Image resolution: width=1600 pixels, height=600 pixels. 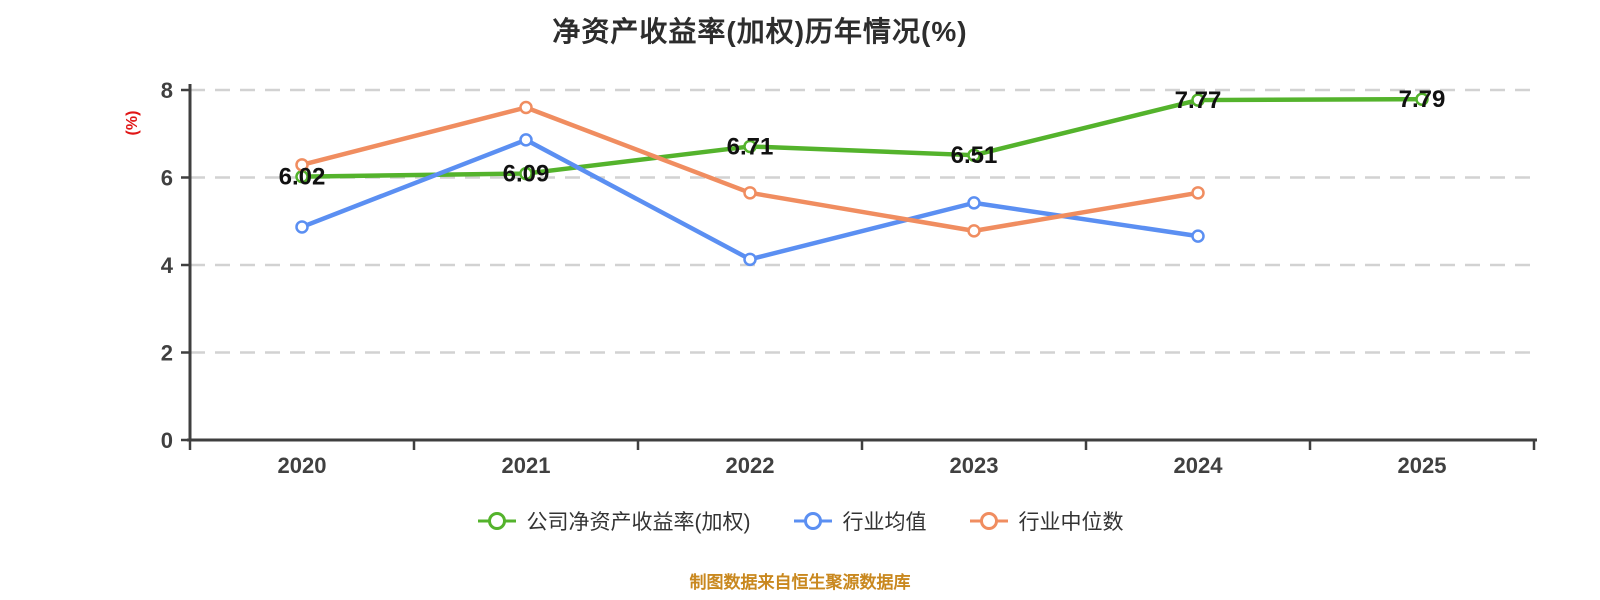 I want to click on legend-label: 公司净资产收益率(加权), so click(x=638, y=522).